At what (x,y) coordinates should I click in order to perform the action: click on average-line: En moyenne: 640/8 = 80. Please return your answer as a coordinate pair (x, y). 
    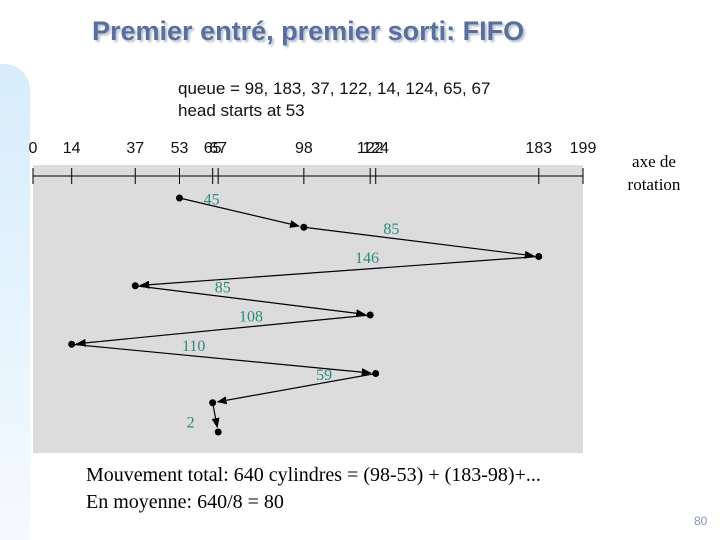
    Looking at the image, I should click on (185, 502).